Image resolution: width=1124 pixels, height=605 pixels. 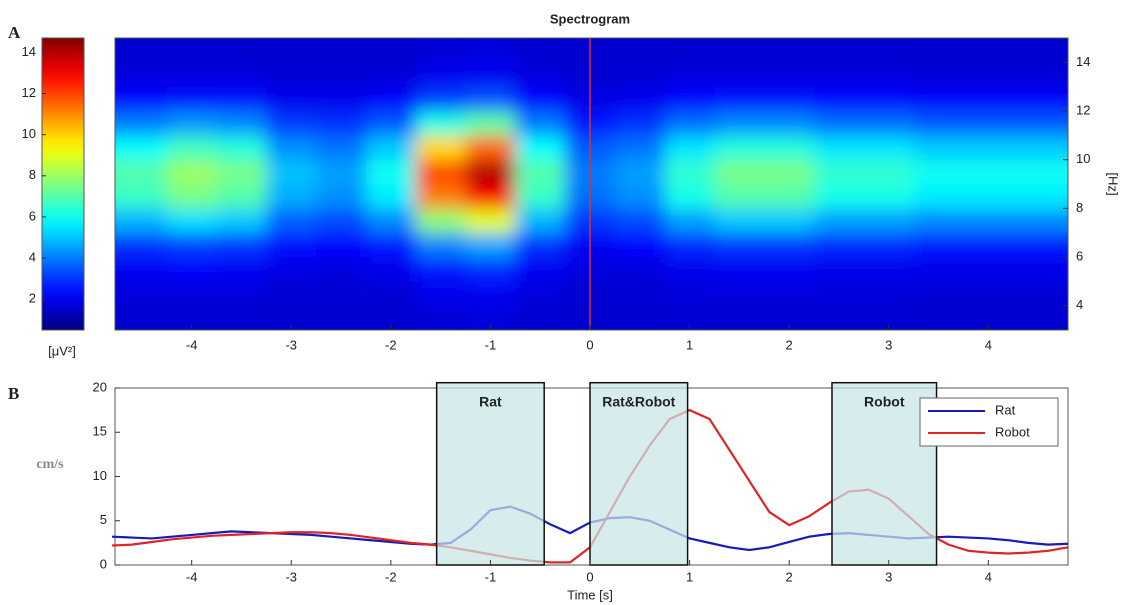 I want to click on chart-title: Spectrogram, so click(x=590, y=18).